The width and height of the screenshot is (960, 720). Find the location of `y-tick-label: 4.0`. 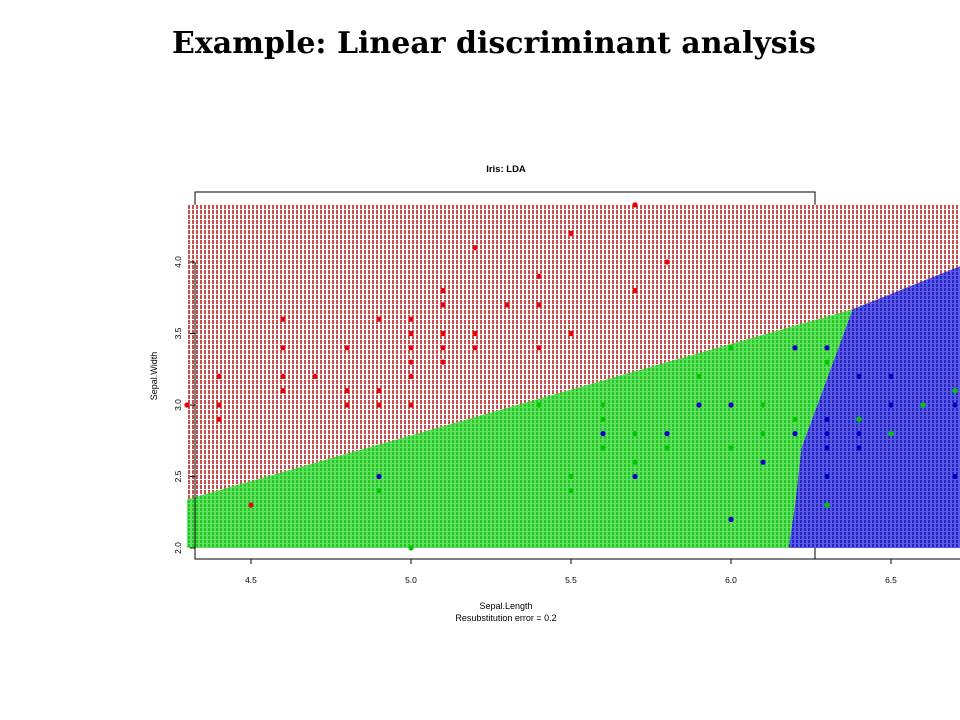

y-tick-label: 4.0 is located at coordinates (178, 262).